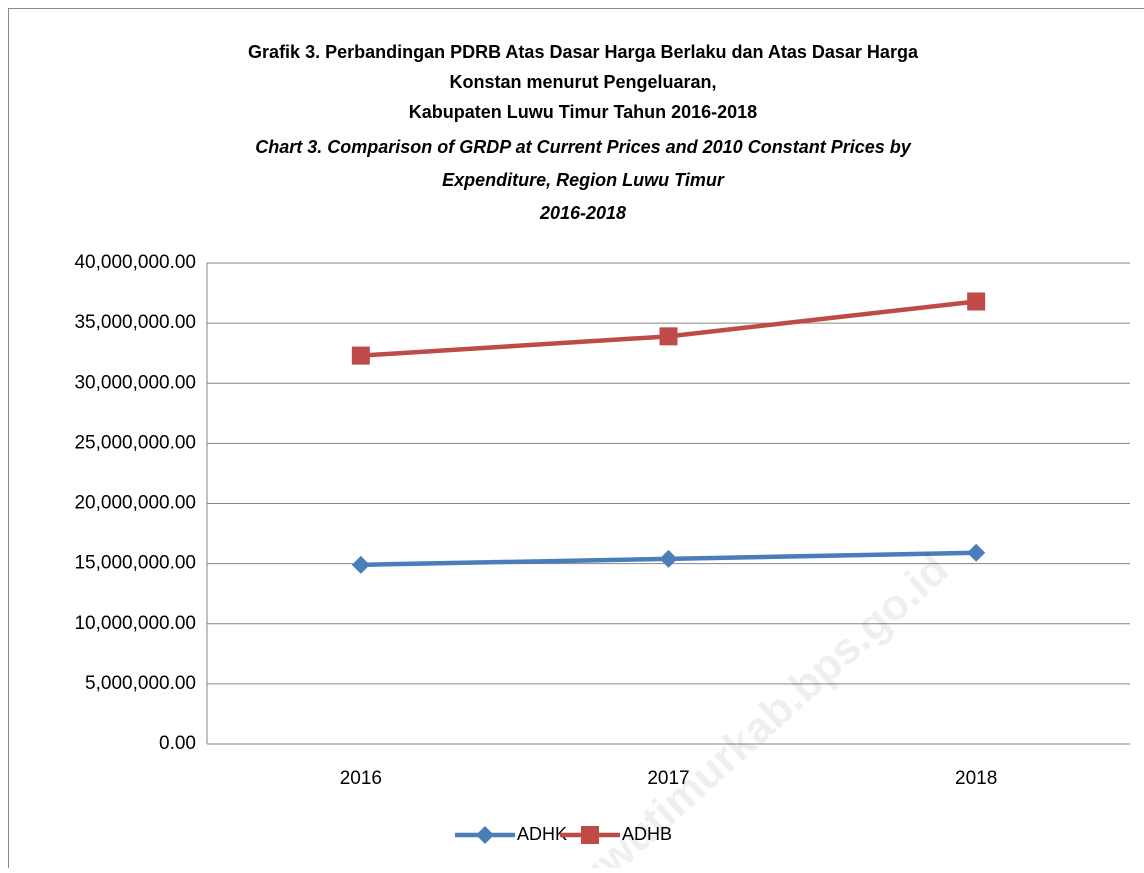 This screenshot has height=873, width=1144. Describe the element at coordinates (542, 834) in the screenshot. I see `legend-label: ADHK` at that location.